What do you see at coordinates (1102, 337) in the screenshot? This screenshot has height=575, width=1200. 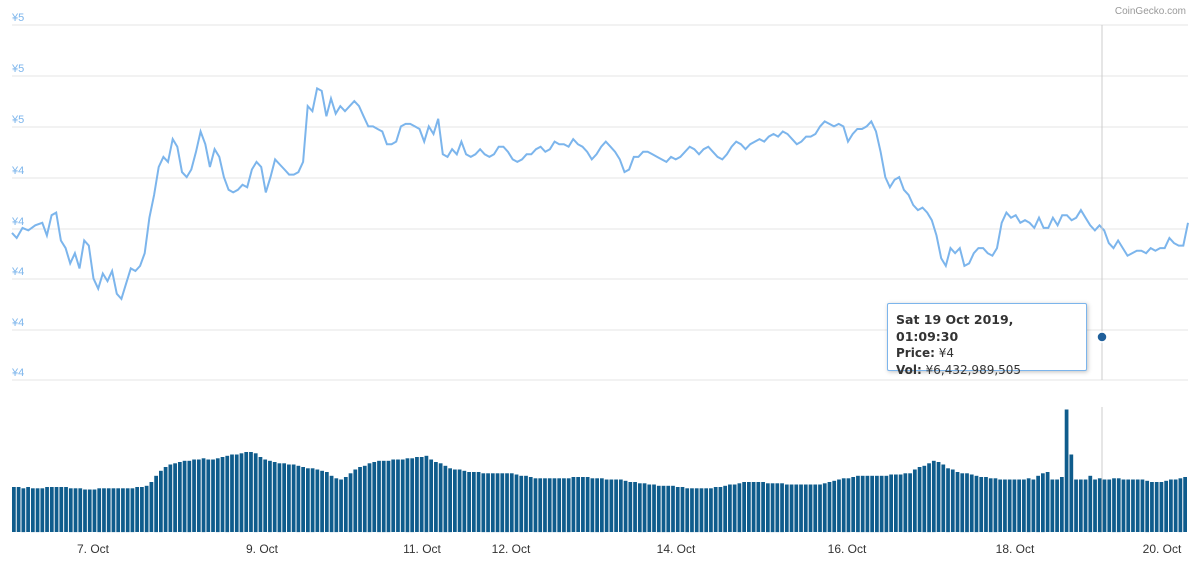 I see `hover-marker` at bounding box center [1102, 337].